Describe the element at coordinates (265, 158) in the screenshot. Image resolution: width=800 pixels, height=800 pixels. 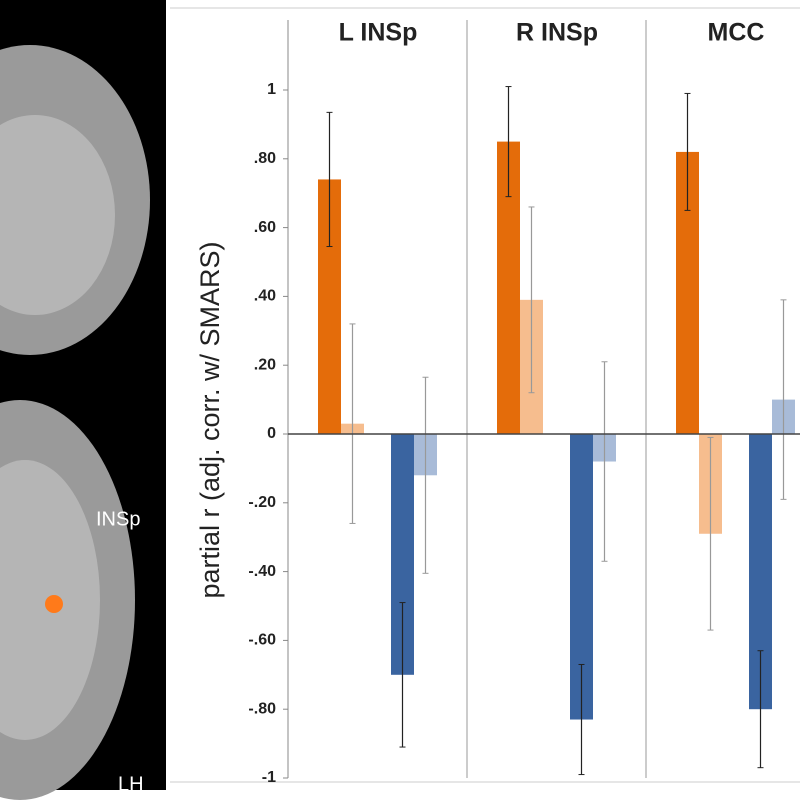
I see `y-tick-label: .80` at that location.